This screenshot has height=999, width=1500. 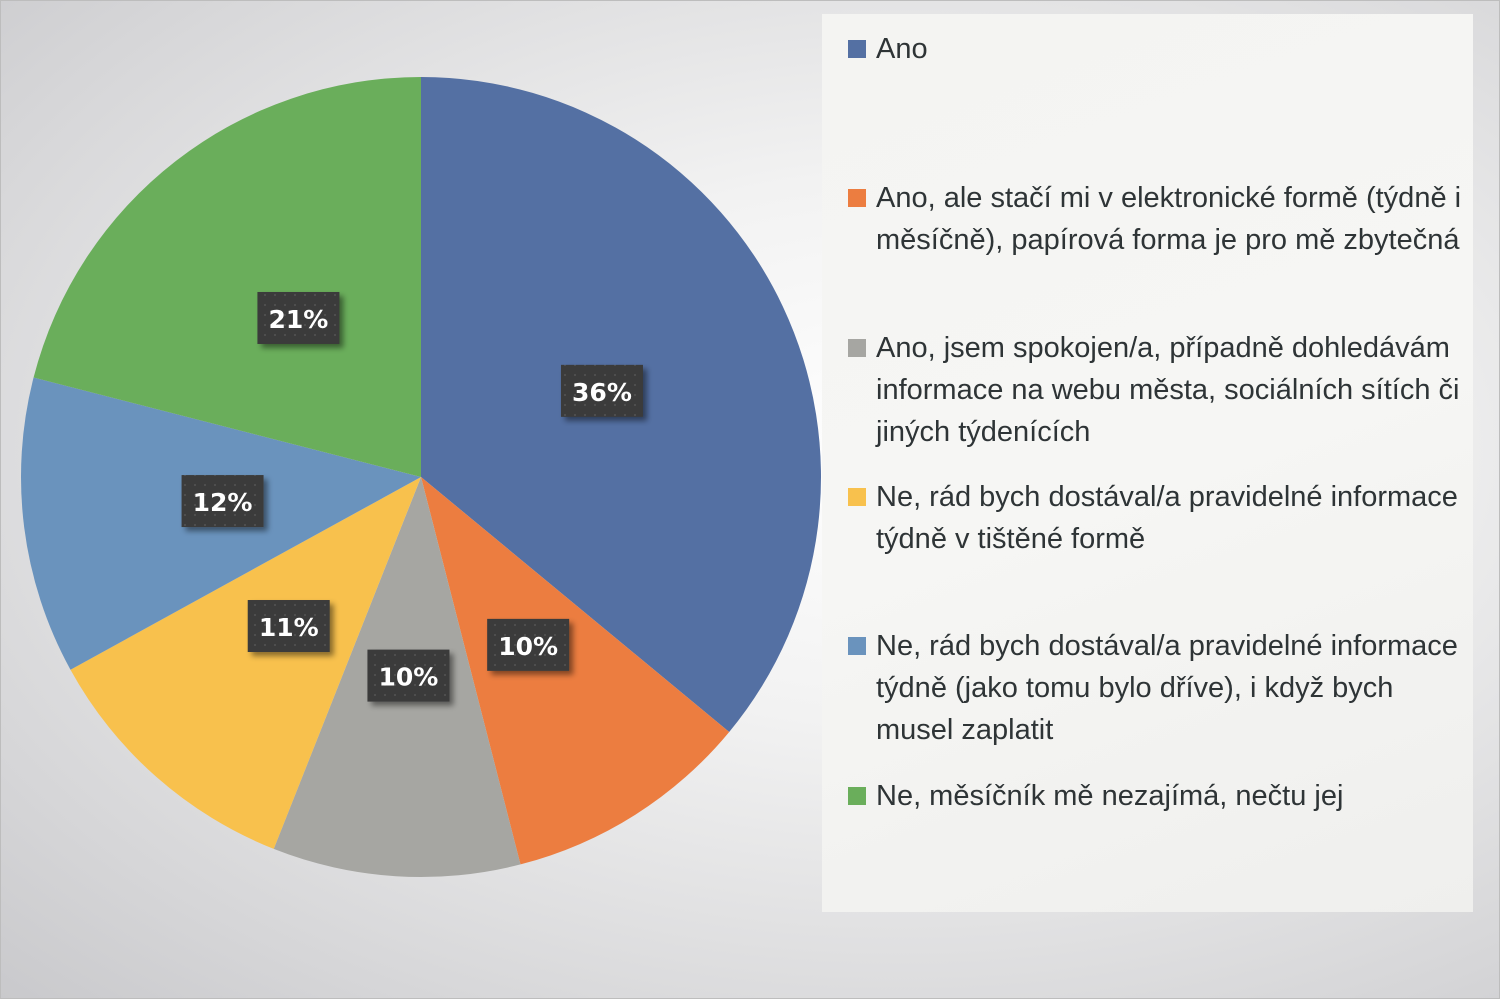 I want to click on legend-item-not-interested: Ne, měsíčník mě nezajímá, nečtu jej, so click(x=1158, y=796).